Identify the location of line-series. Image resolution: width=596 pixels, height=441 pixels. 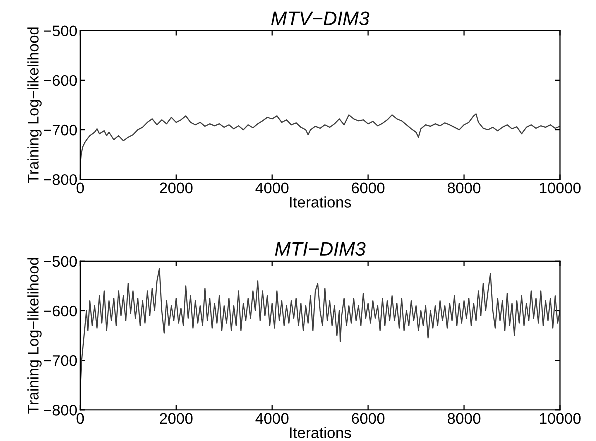
(320, 140).